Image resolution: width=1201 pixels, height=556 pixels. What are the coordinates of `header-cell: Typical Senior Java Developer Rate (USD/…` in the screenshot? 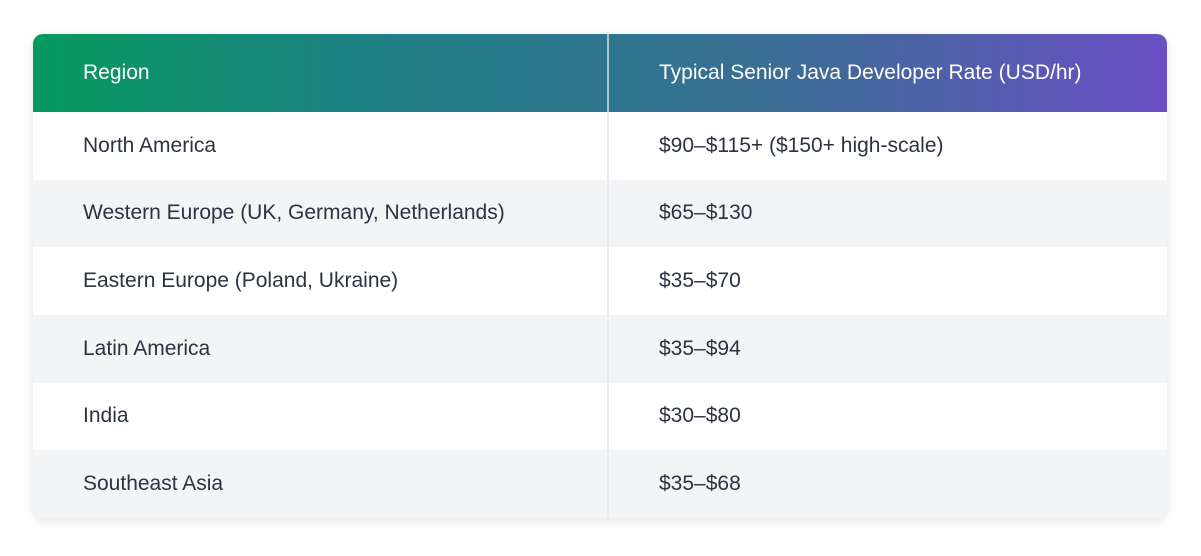 It's located at (887, 73).